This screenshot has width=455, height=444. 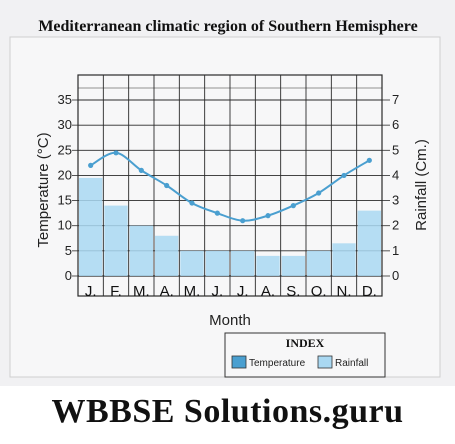 I want to click on x-axis-label: Month, so click(x=230, y=320).